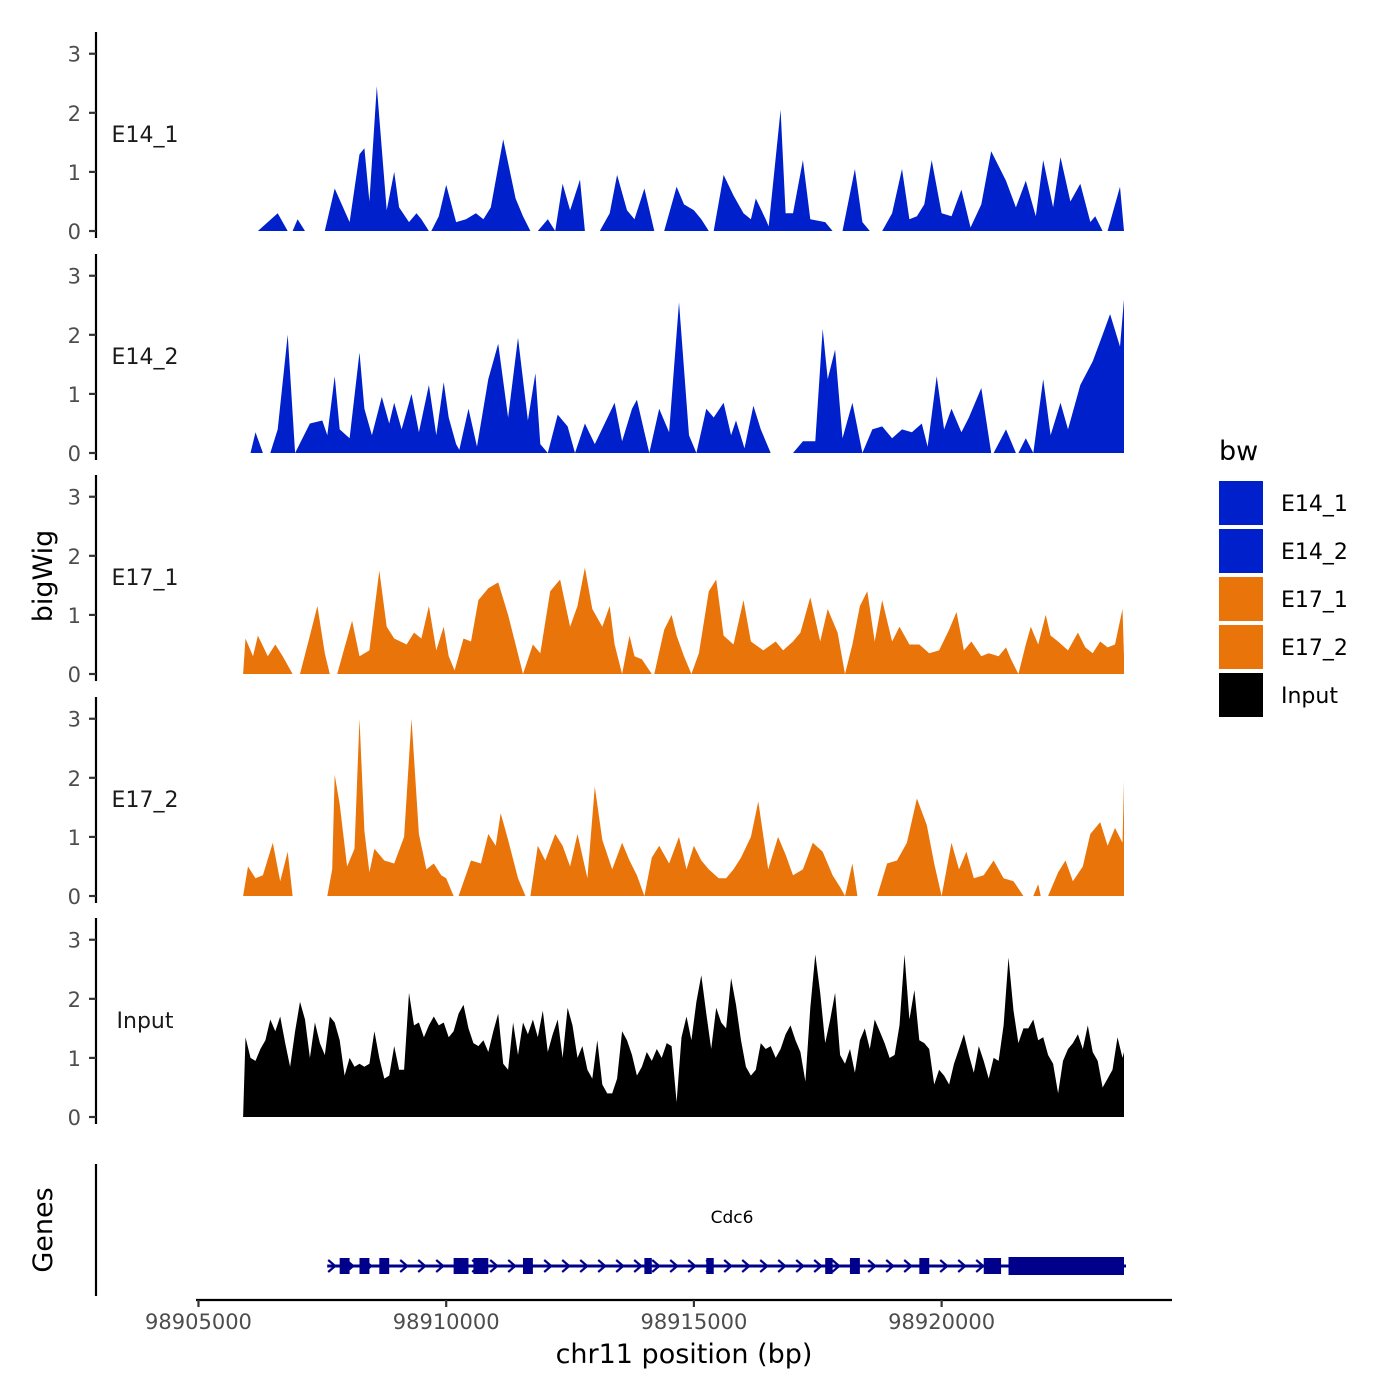 The width and height of the screenshot is (1400, 1400). Describe the element at coordinates (43, 576) in the screenshot. I see `y-axis-title: bigWig` at that location.